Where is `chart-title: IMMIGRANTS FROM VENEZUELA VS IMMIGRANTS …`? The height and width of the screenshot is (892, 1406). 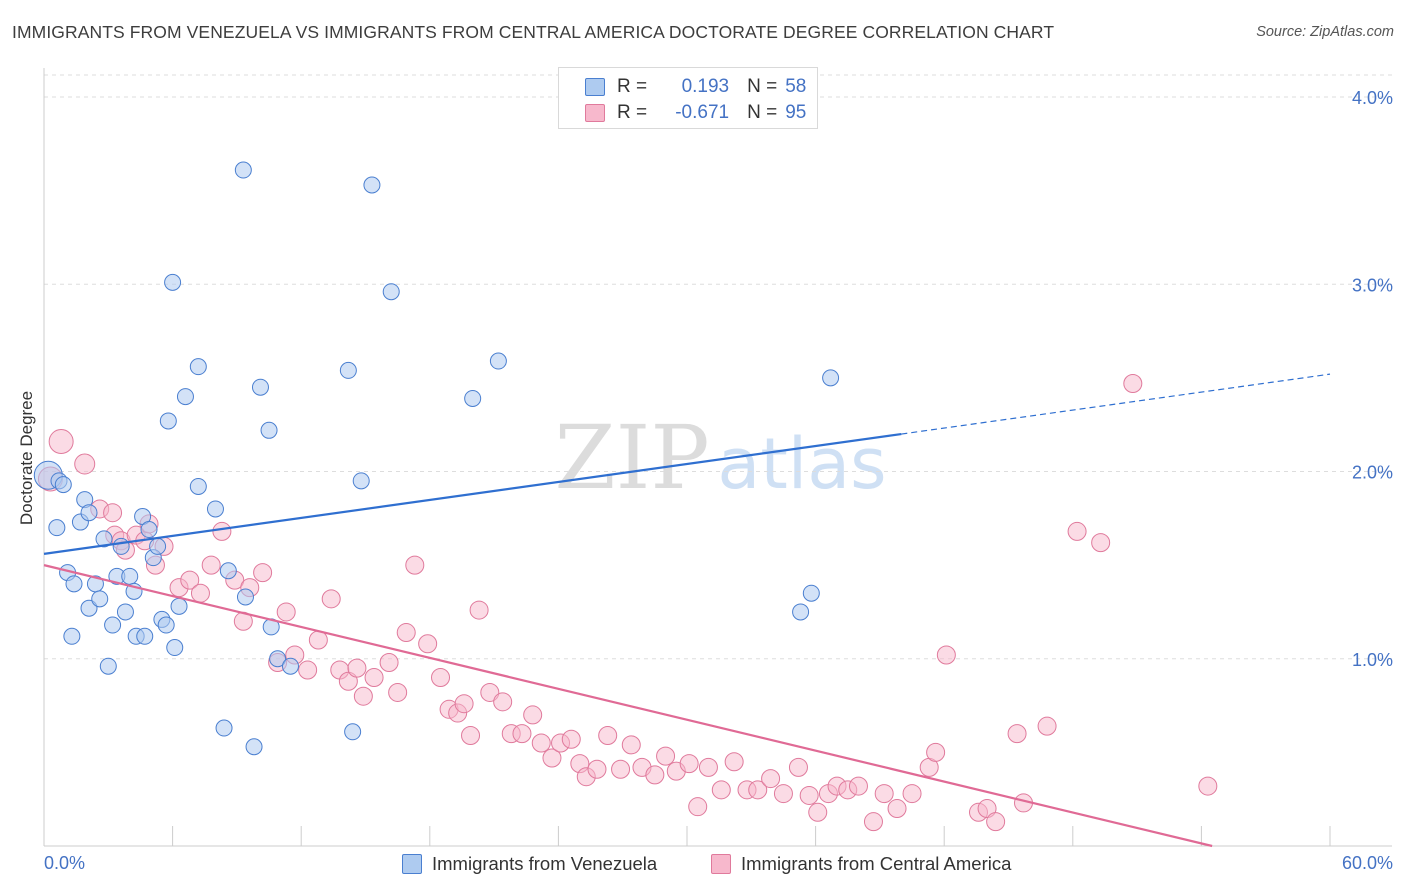 chart-title: IMMIGRANTS FROM VENEZUELA VS IMMIGRANTS … is located at coordinates (533, 32).